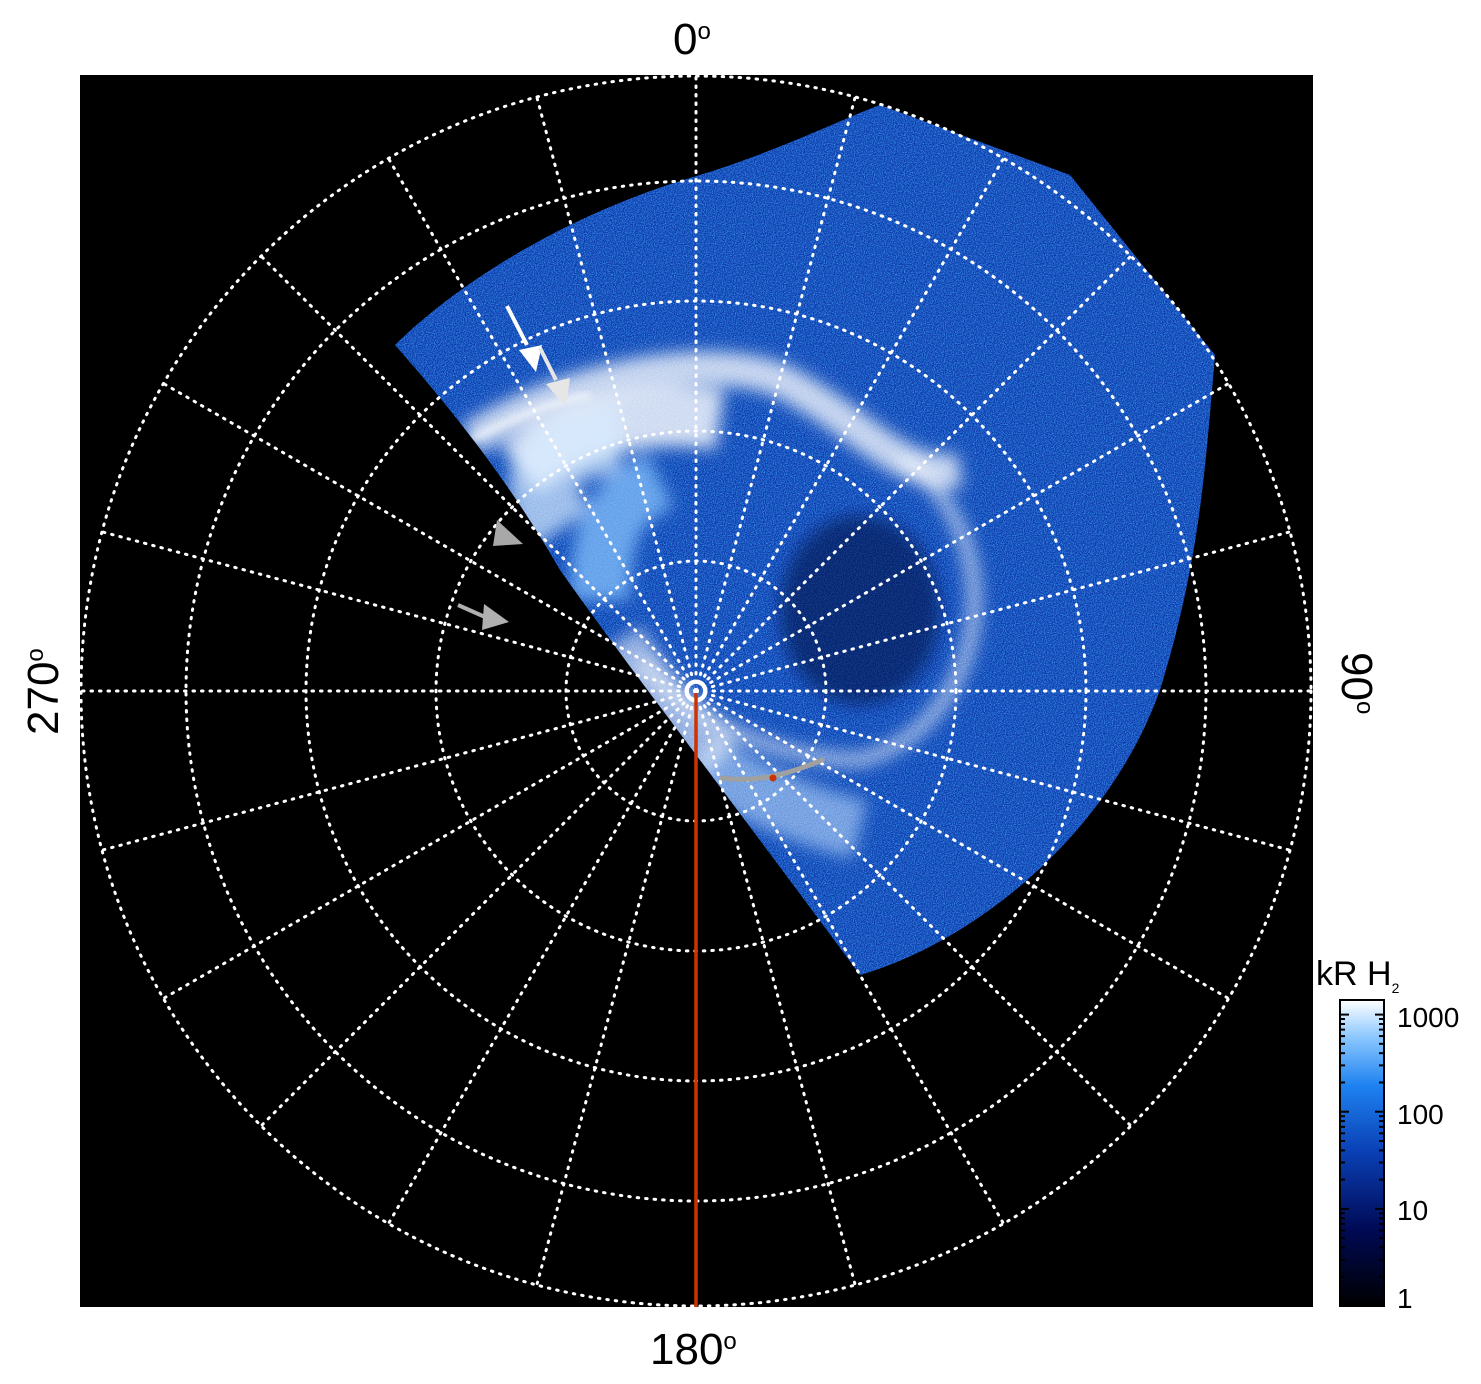  I want to click on colorbar-tick-label: 10, so click(1413, 1210).